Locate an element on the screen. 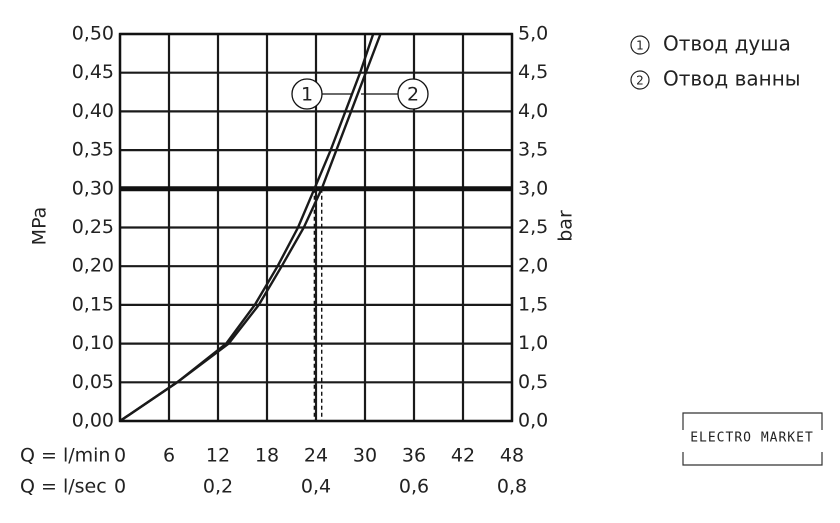 The height and width of the screenshot is (523, 840). x-tick-label: 18 is located at coordinates (267, 456).